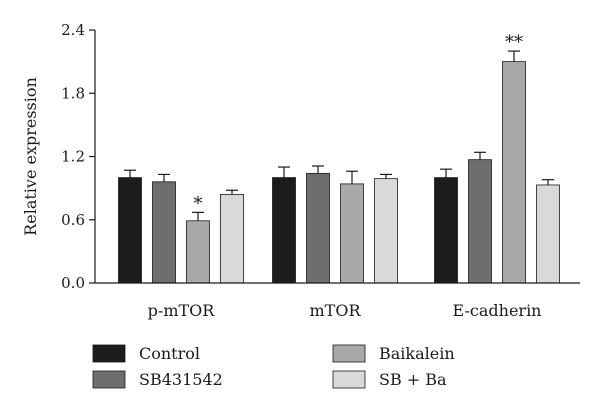  What do you see at coordinates (73, 157) in the screenshot?
I see `y-tick-label: 1.2` at bounding box center [73, 157].